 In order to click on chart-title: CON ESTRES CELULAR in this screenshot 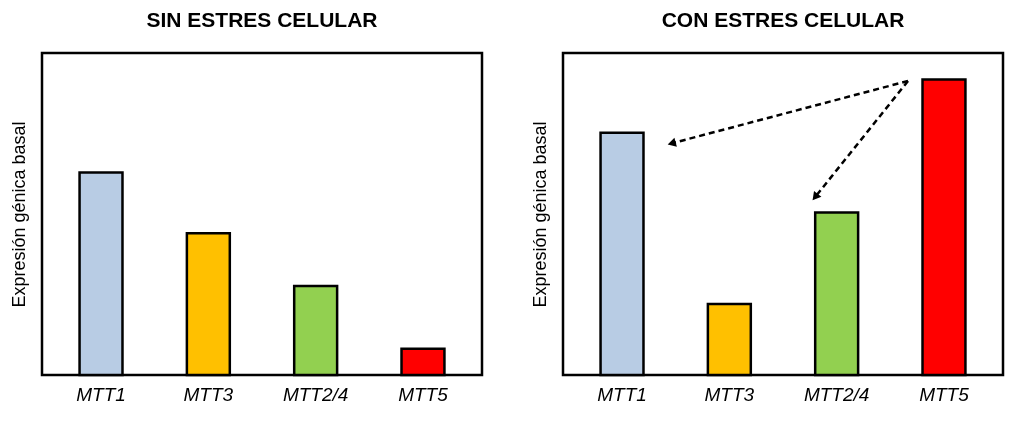, I will do `click(783, 19)`.